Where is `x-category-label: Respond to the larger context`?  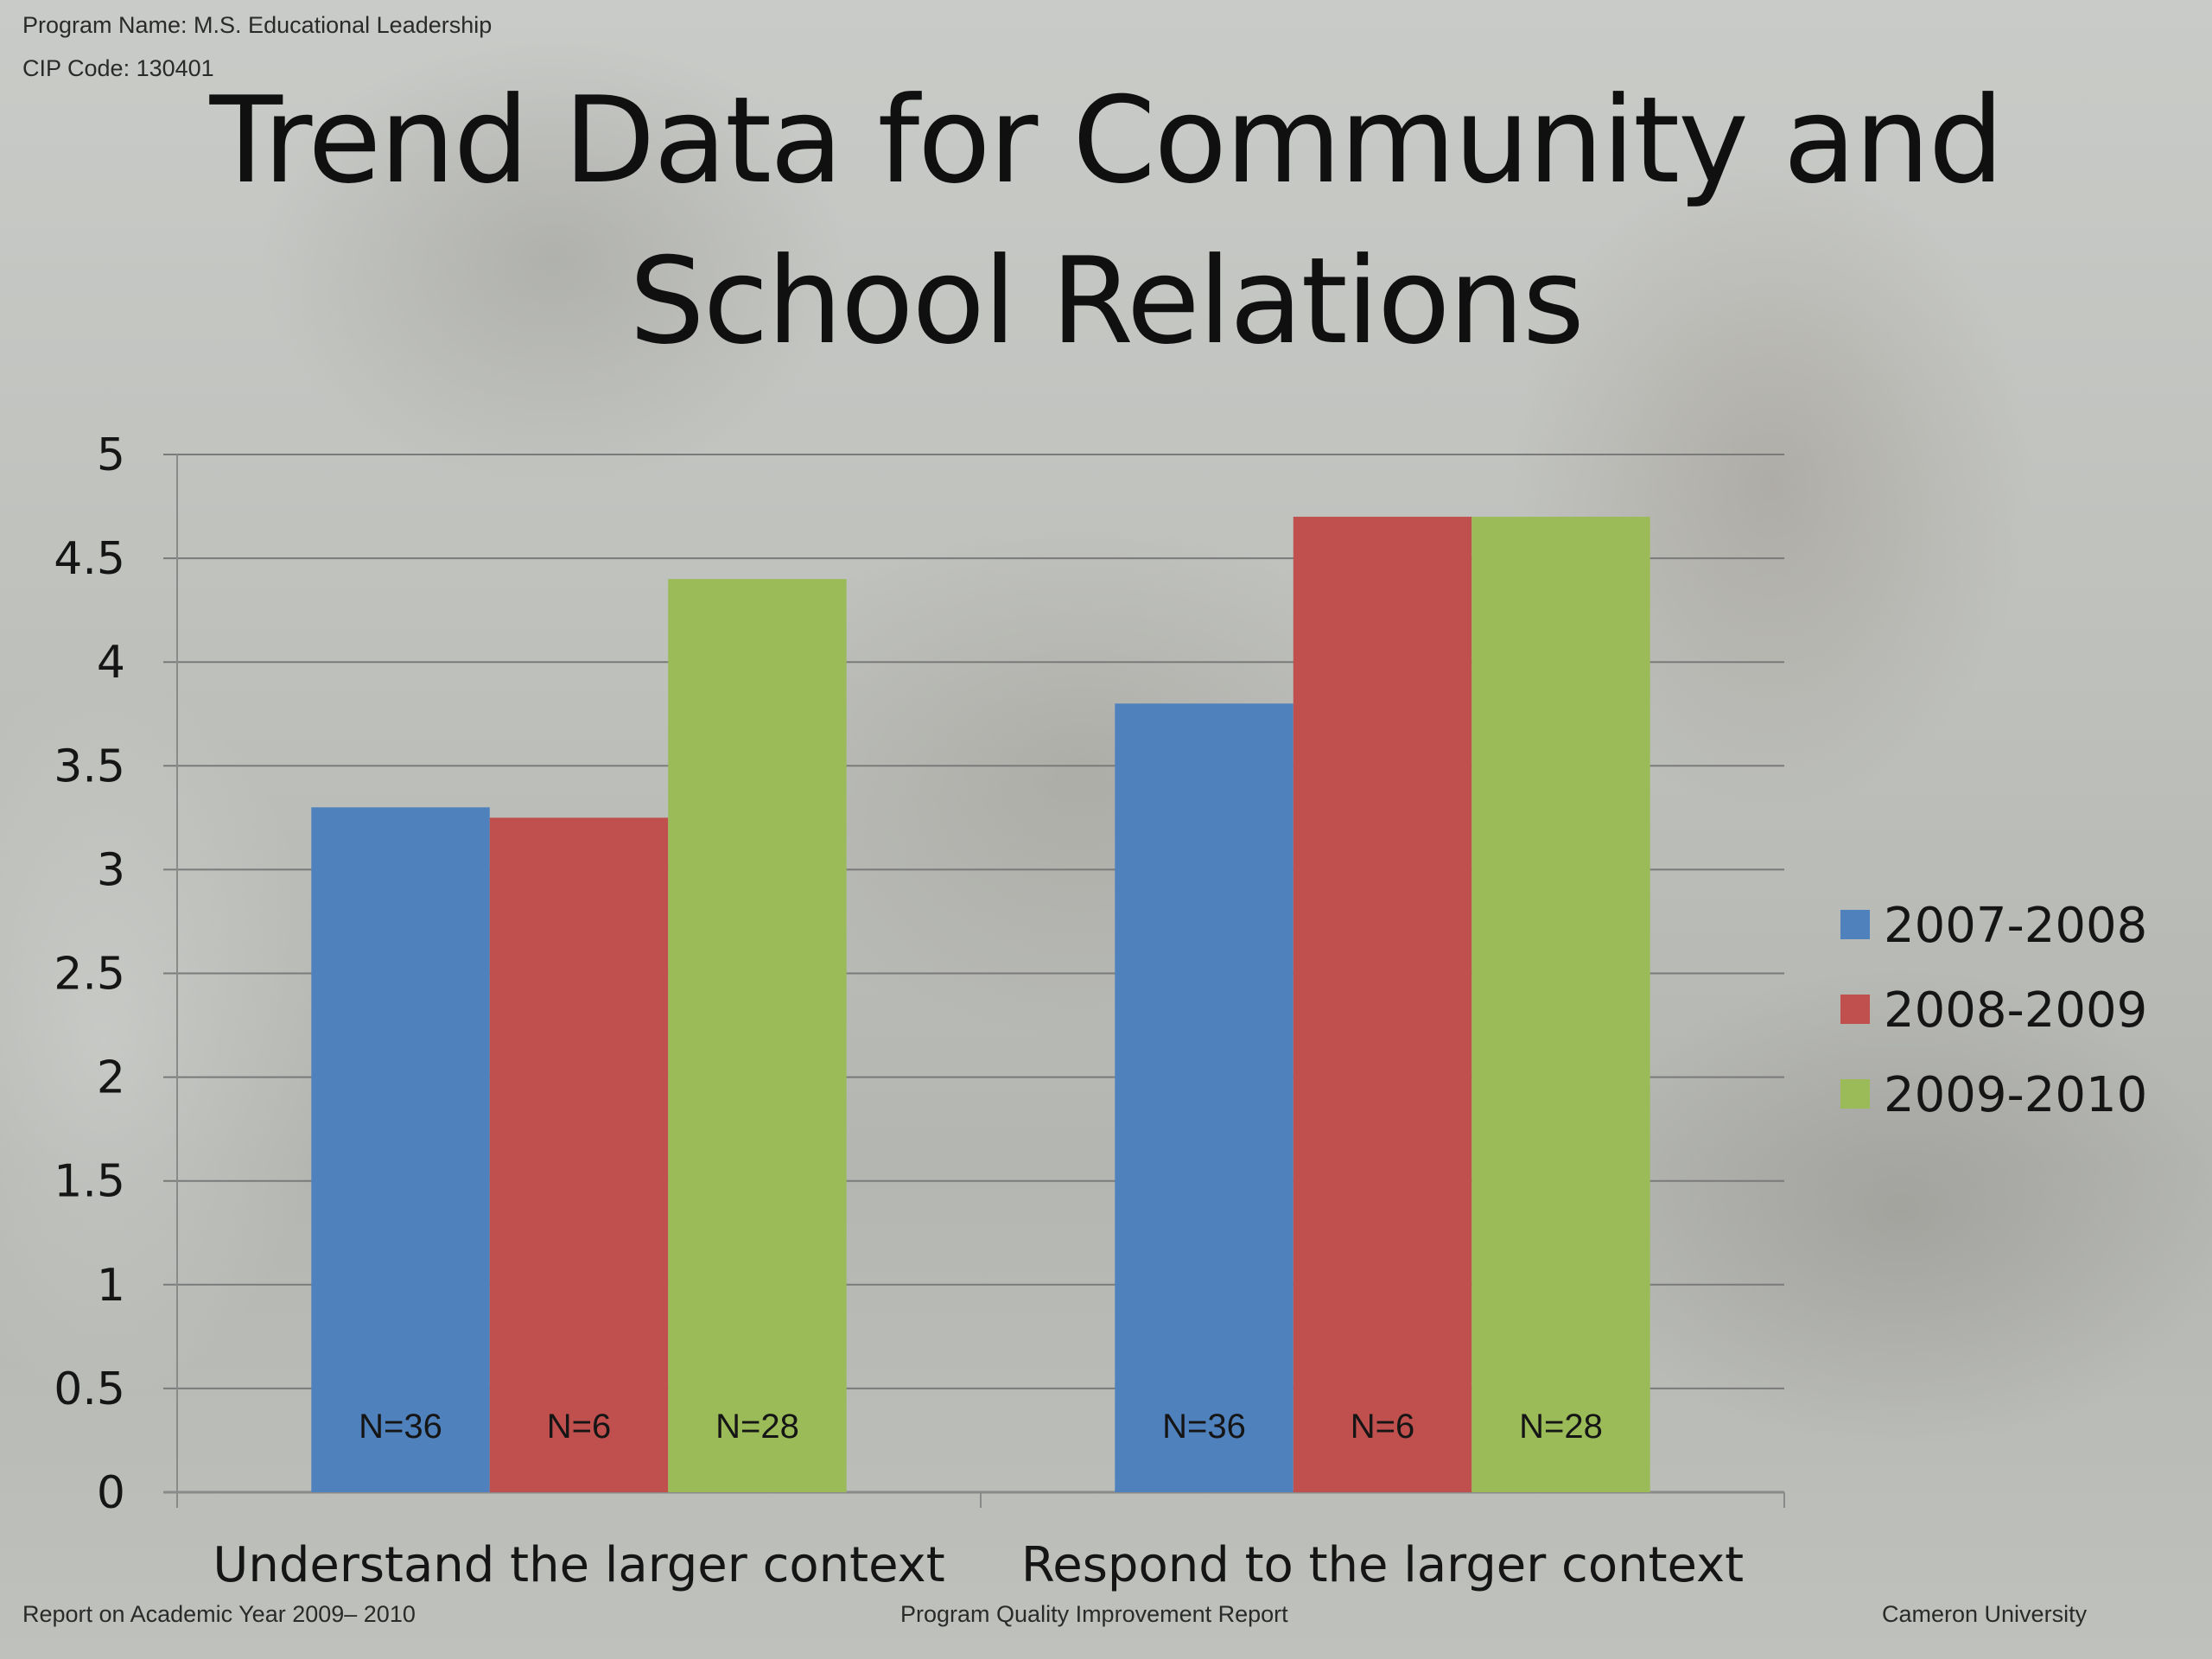
x-category-label: Respond to the larger context is located at coordinates (1382, 1565).